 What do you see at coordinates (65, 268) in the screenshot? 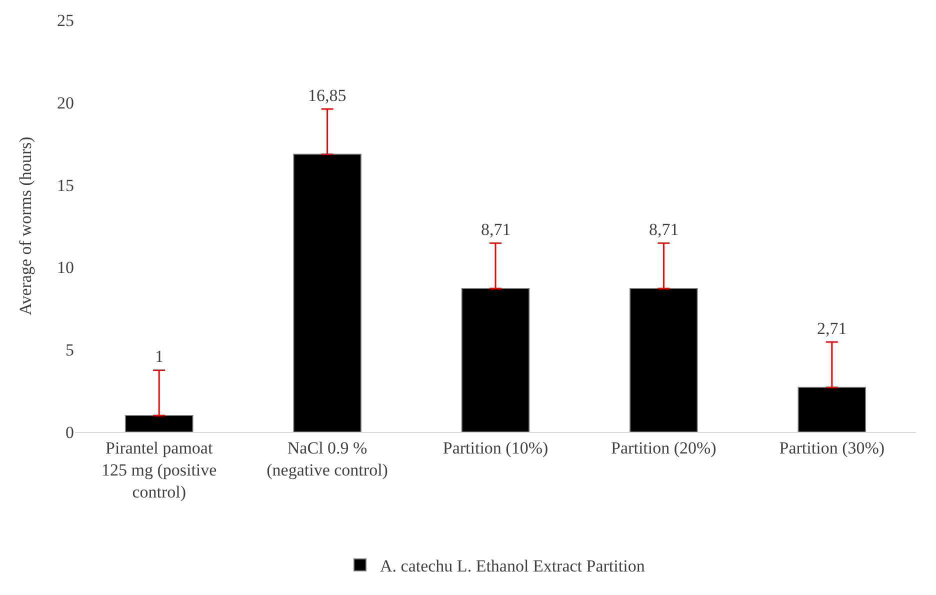
I see `y-tick-label: 10` at bounding box center [65, 268].